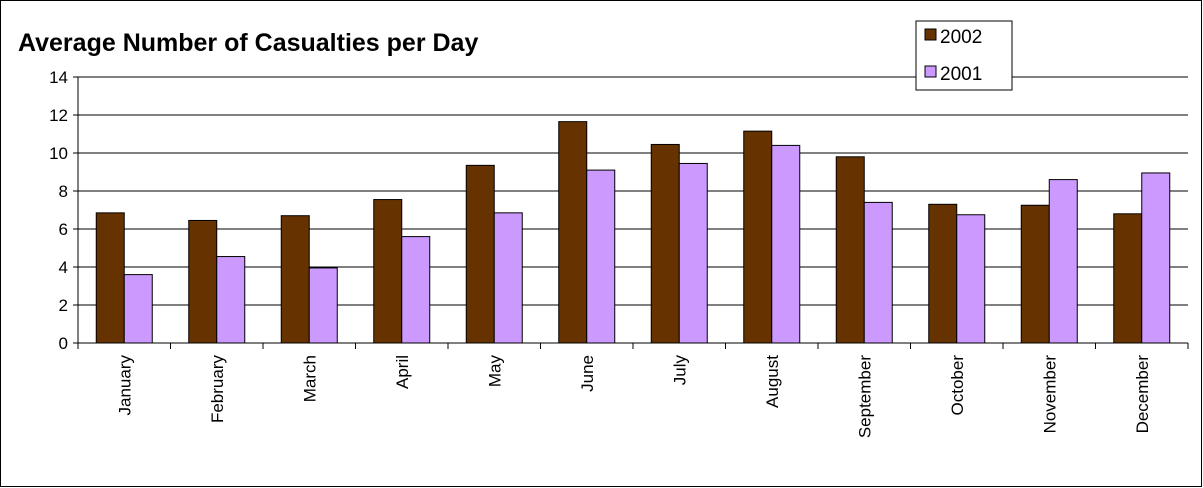  Describe the element at coordinates (758, 237) in the screenshot. I see `bar-2002-august` at that location.